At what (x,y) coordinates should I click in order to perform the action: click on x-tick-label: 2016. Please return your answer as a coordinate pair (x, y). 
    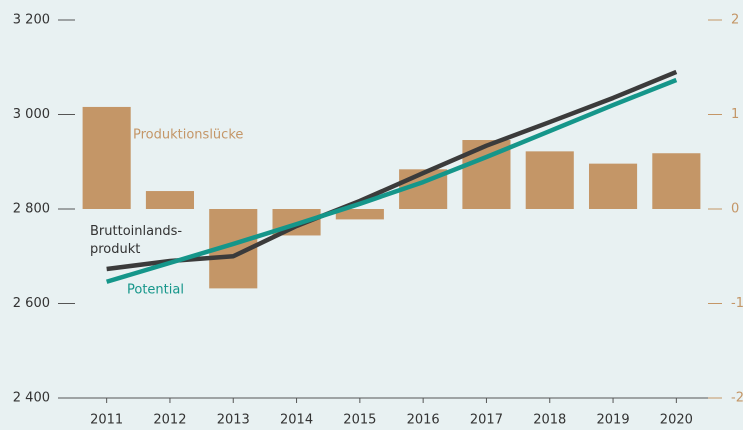
    Looking at the image, I should click on (423, 420).